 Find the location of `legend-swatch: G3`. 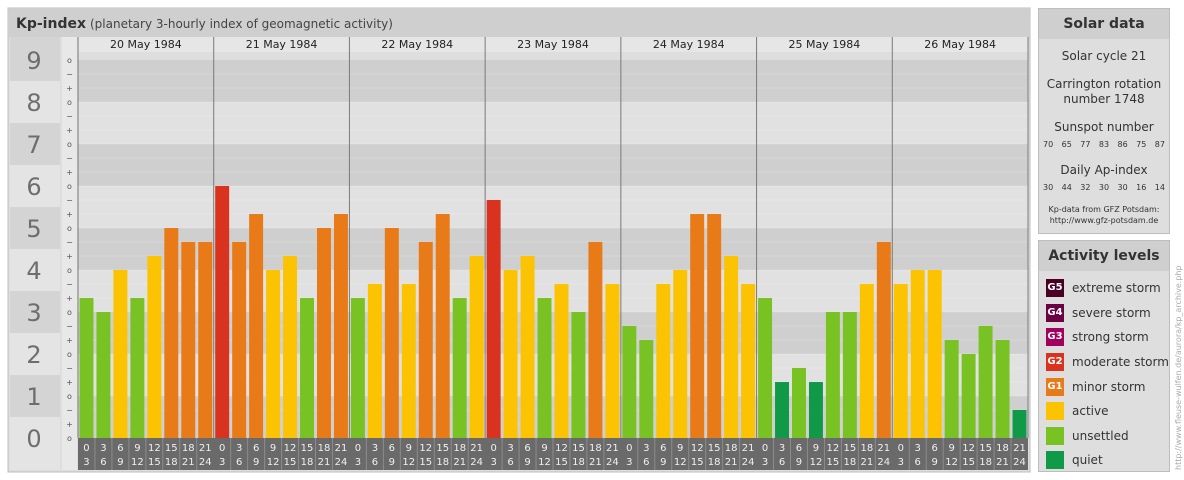

legend-swatch: G3 is located at coordinates (1055, 337).